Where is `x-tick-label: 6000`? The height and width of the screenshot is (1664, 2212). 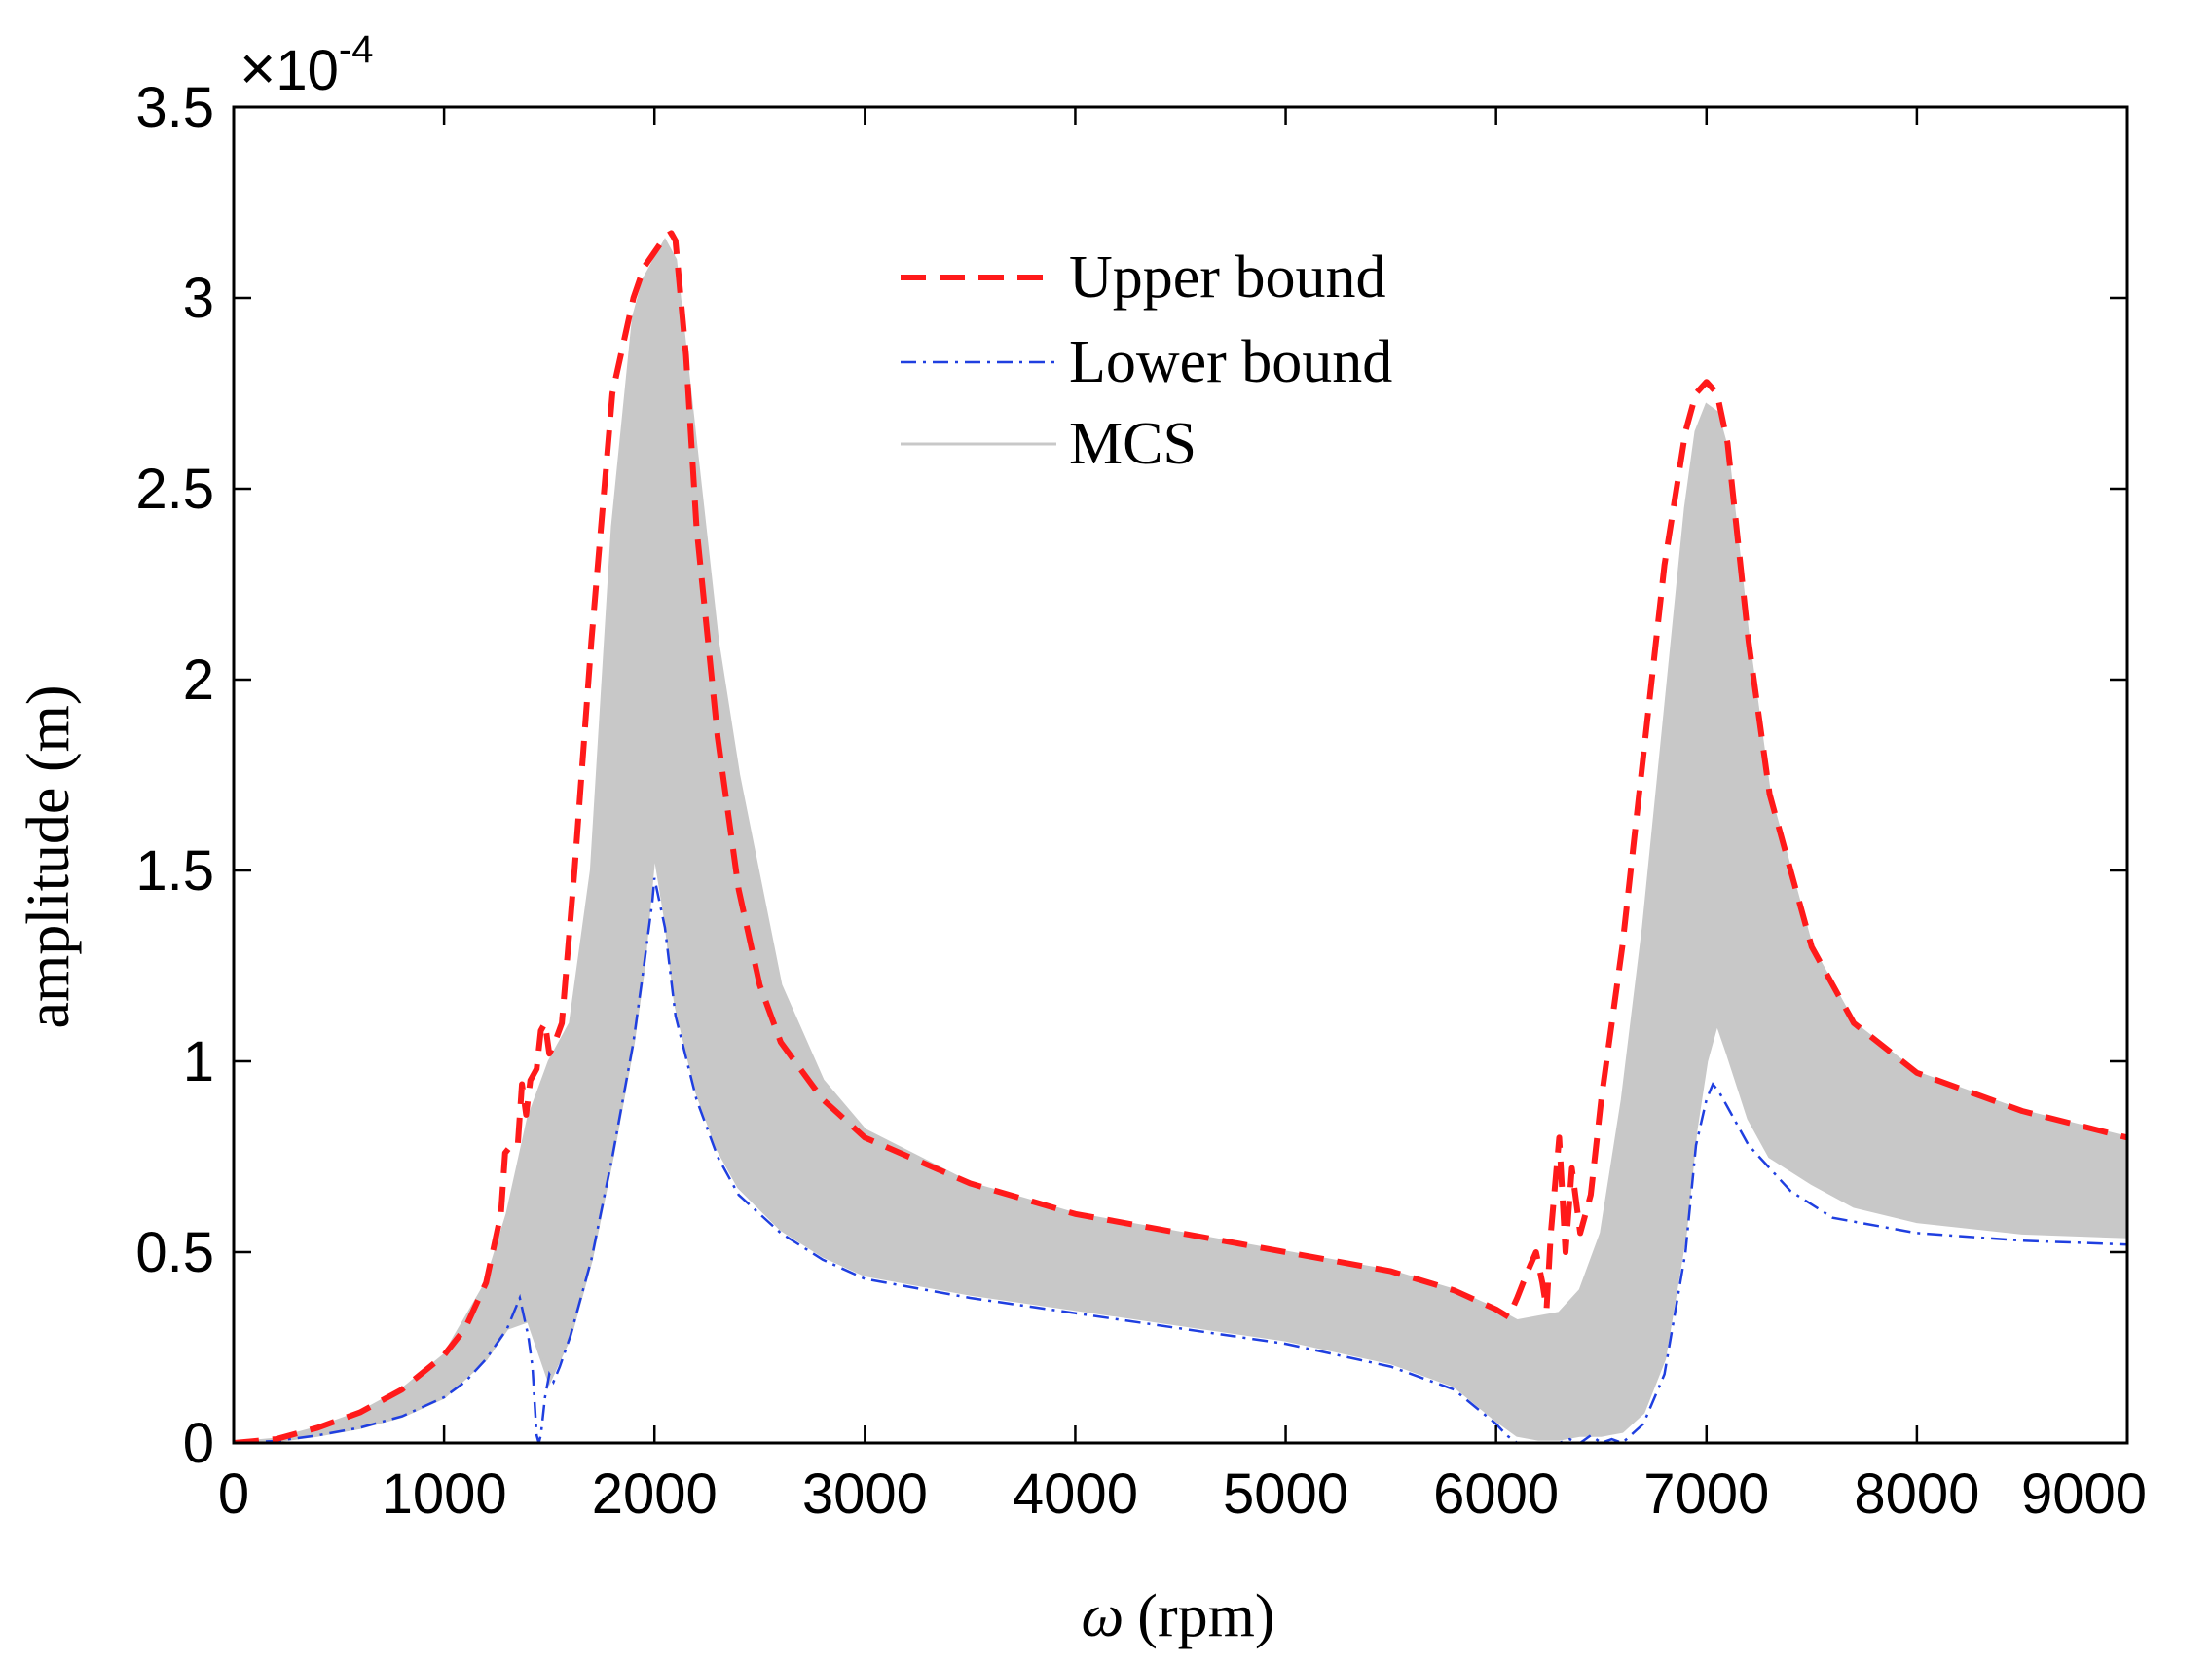 x-tick-label: 6000 is located at coordinates (1496, 1494).